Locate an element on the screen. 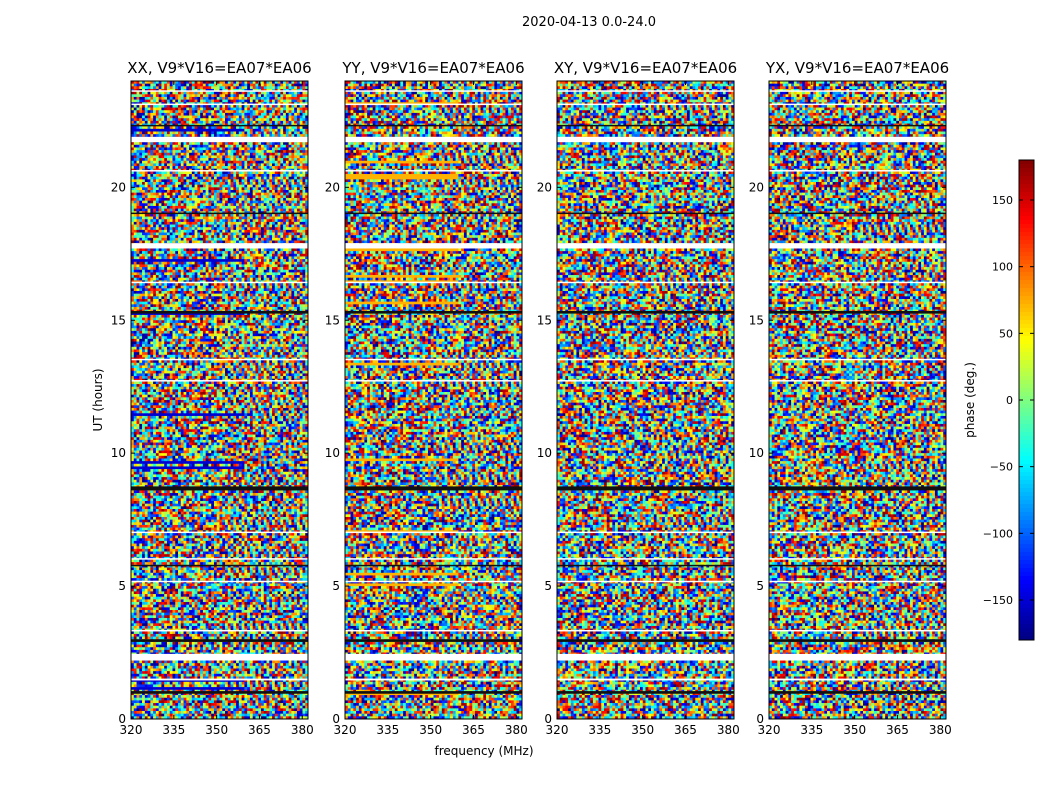 The width and height of the screenshot is (1050, 800). colorbar-tick-label: −50 is located at coordinates (1001, 467).